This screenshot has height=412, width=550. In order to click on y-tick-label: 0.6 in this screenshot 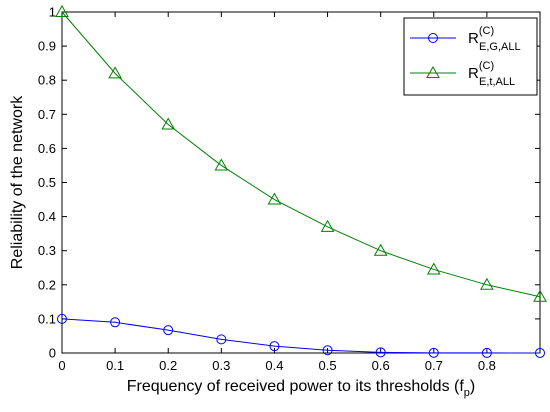, I will do `click(47, 148)`.